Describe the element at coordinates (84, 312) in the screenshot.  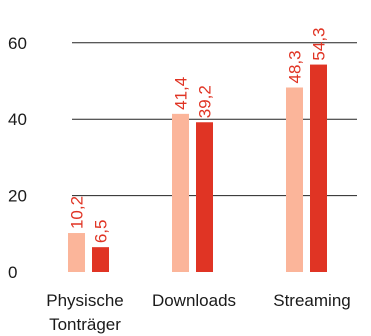
I see `category-label-1: Physische Tonträger` at that location.